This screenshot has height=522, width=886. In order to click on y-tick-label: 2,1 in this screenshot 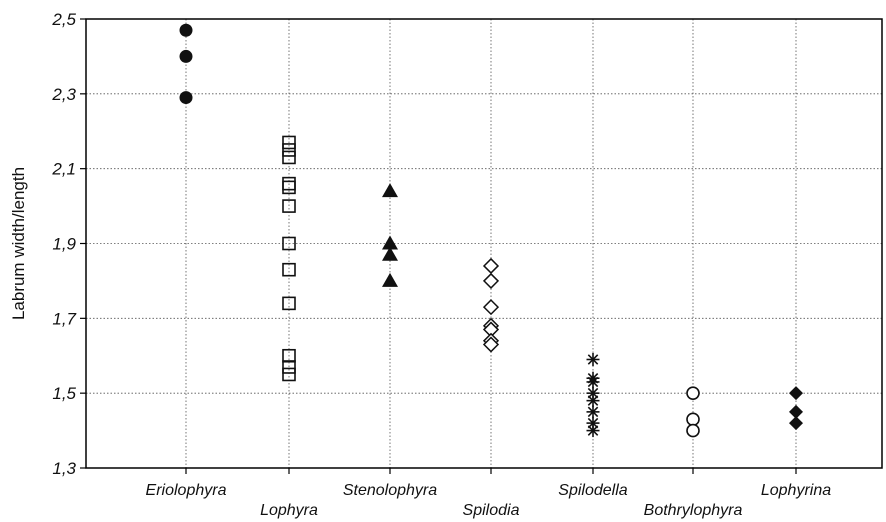, I will do `click(63, 169)`.